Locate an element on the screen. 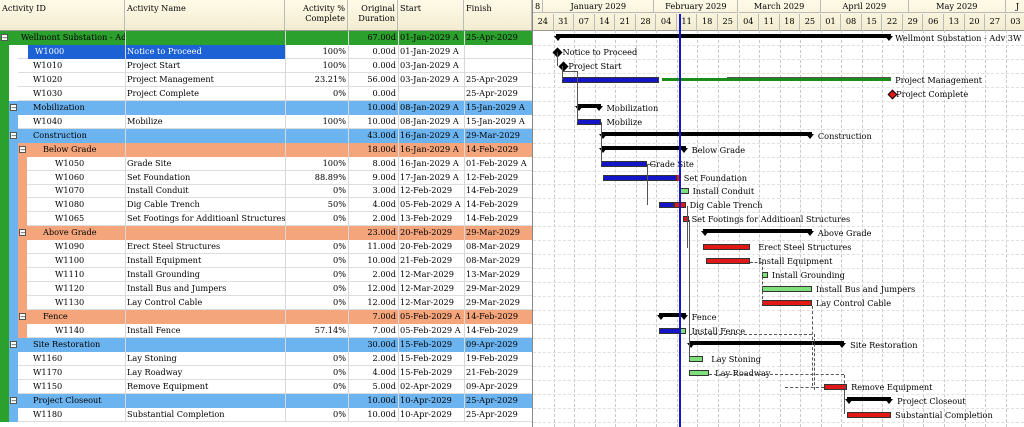 The width and height of the screenshot is (1024, 427). duration-cell: 18.00d is located at coordinates (381, 148).